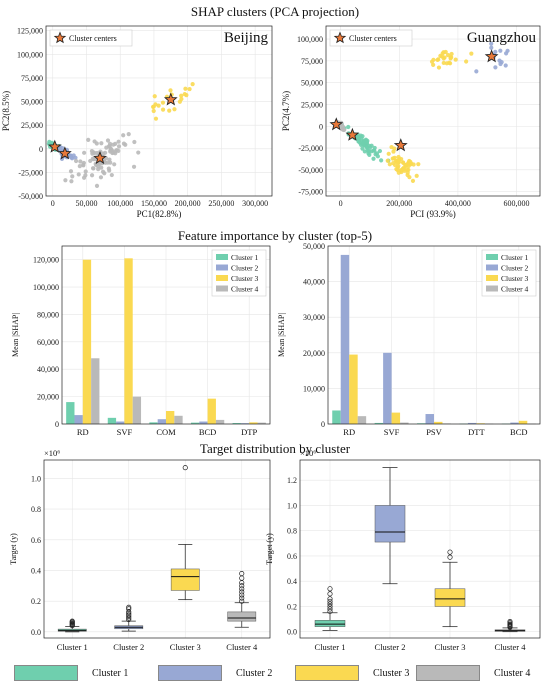  What do you see at coordinates (36, 509) in the screenshot?
I see `y-tick-label: 0.8` at bounding box center [36, 509].